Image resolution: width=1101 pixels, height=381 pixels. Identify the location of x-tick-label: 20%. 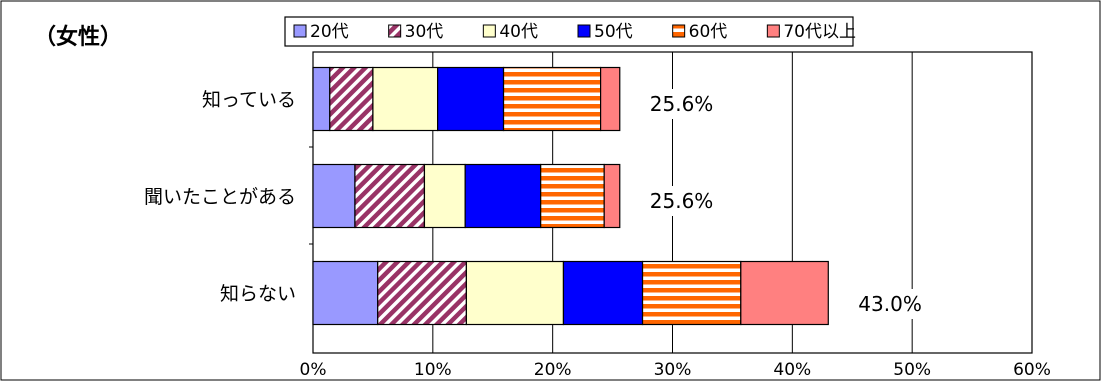
(553, 370).